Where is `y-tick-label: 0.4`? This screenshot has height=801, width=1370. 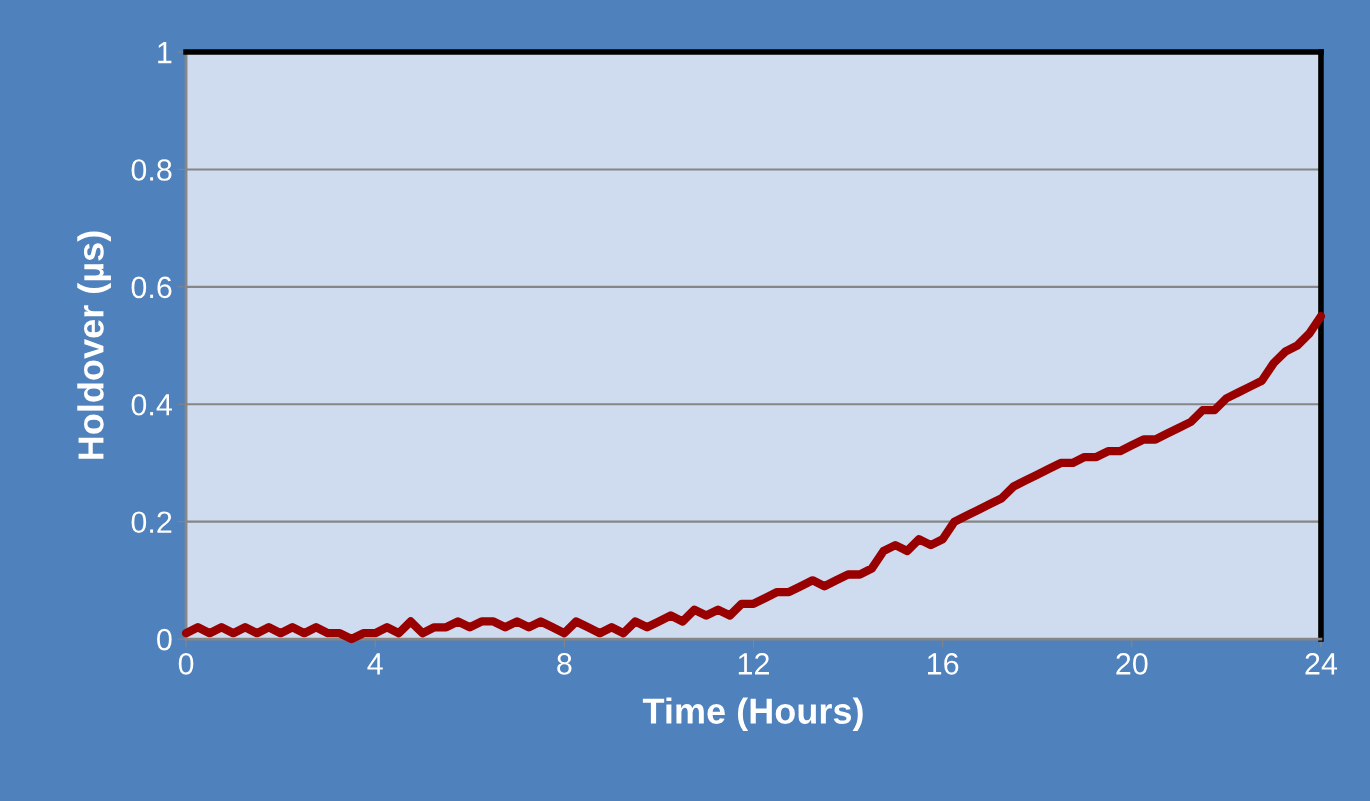
y-tick-label: 0.4 is located at coordinates (151, 404).